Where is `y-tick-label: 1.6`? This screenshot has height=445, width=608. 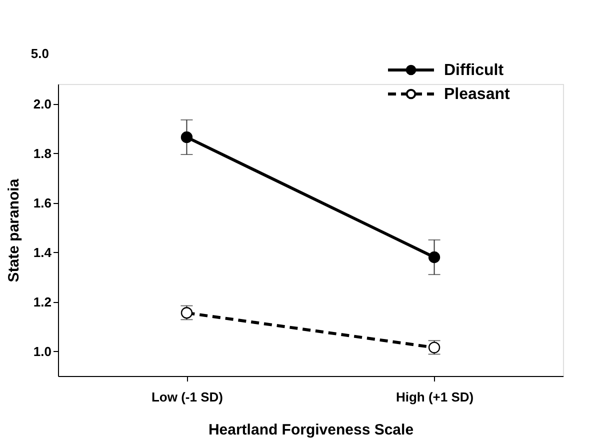
y-tick-label: 1.6 is located at coordinates (42, 202).